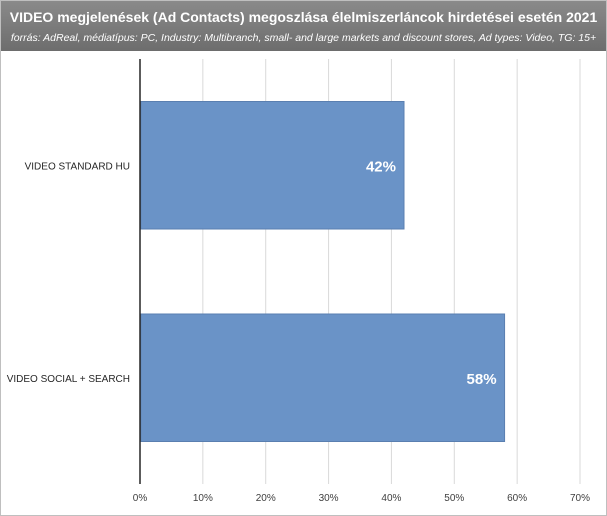  Describe the element at coordinates (361, 498) in the screenshot. I see `x-tick-labels: 0% 10% 20% 30% 40% 50% 60% 70%` at that location.